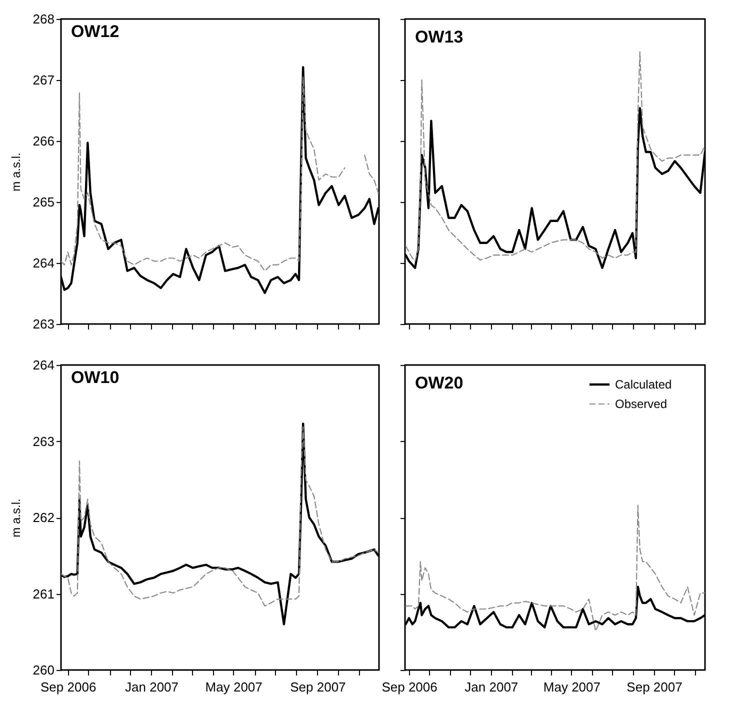  I want to click on y-tick-label: 262, so click(43, 517).